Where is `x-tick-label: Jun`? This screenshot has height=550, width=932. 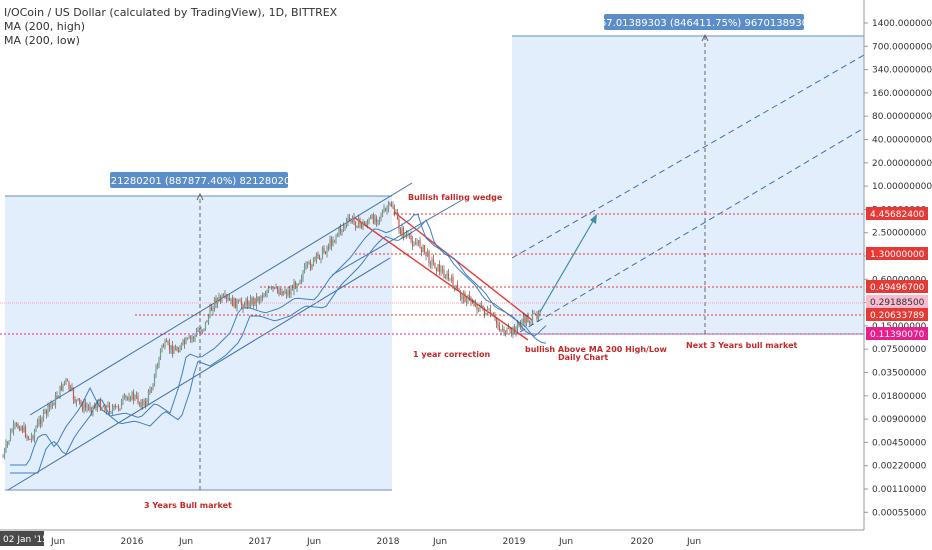 x-tick-label: Jun is located at coordinates (565, 542).